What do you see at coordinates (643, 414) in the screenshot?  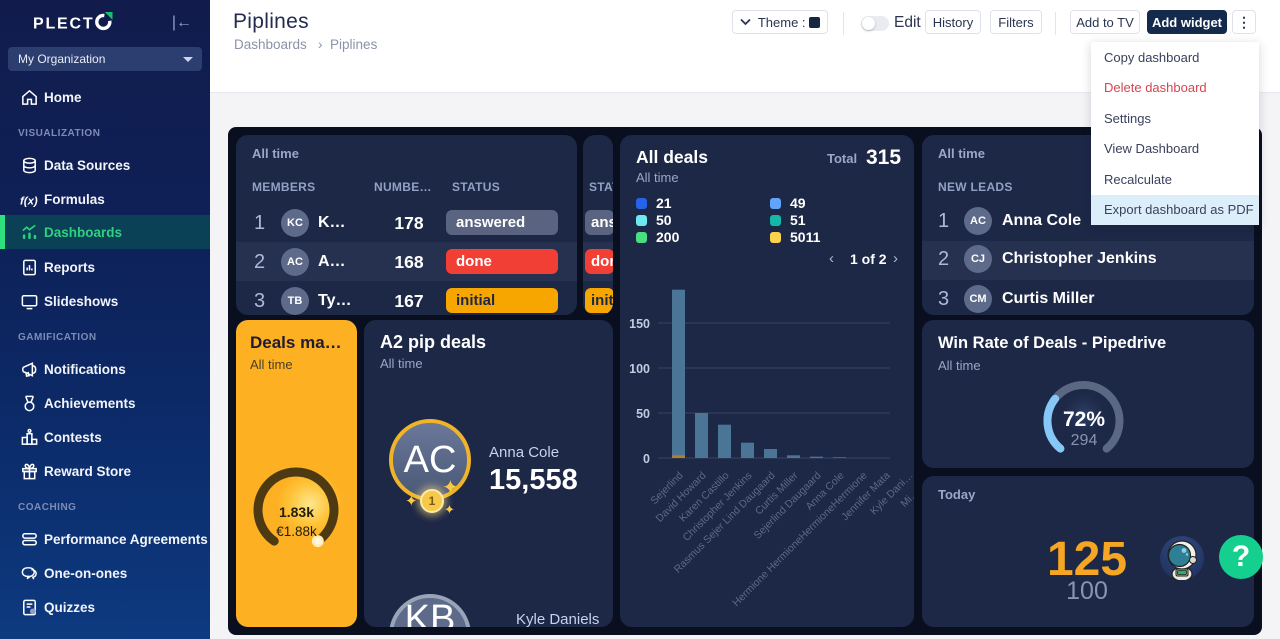 I see `svg-text: 50` at bounding box center [643, 414].